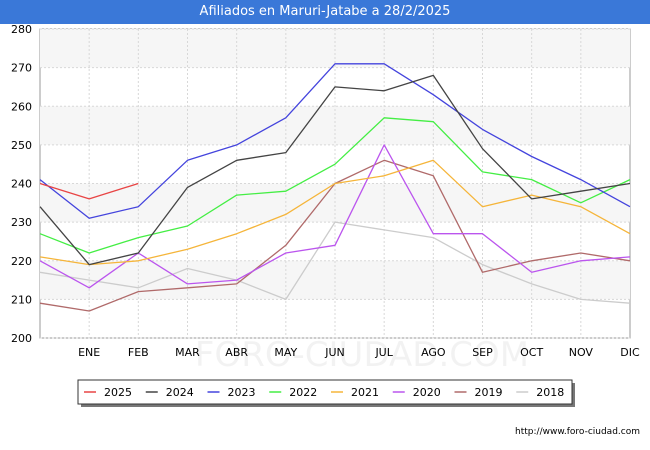  Describe the element at coordinates (427, 392) in the screenshot. I see `legend-label-2020: 2020` at that location.